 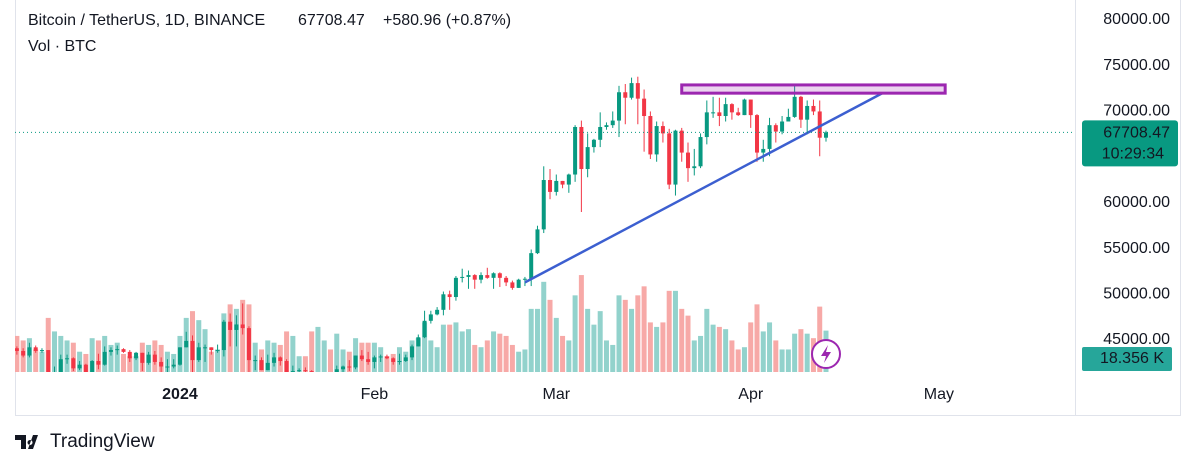 What do you see at coordinates (1136, 133) in the screenshot?
I see `price-label: 67708.47` at bounding box center [1136, 133].